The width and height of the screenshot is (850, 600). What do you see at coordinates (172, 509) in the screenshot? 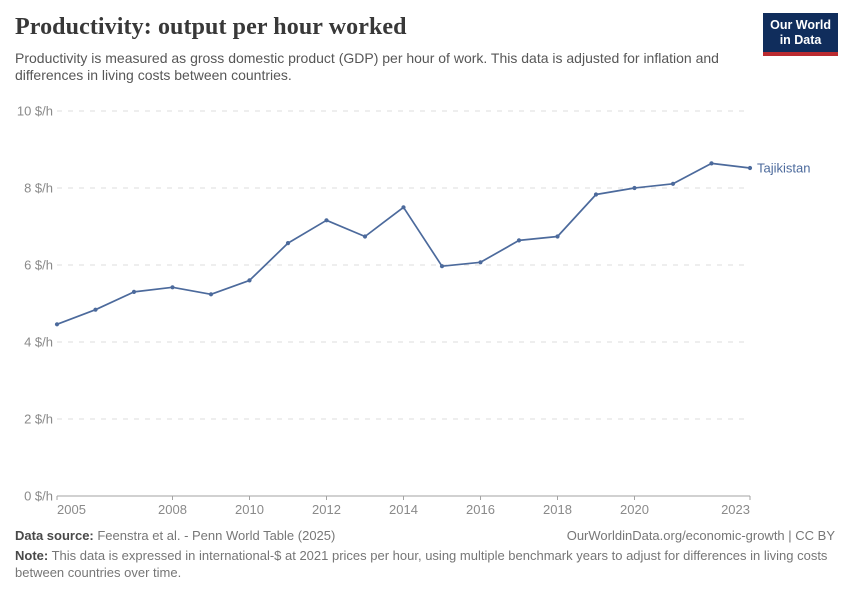
I see `x-axis-tick-label: 2008` at bounding box center [172, 509].